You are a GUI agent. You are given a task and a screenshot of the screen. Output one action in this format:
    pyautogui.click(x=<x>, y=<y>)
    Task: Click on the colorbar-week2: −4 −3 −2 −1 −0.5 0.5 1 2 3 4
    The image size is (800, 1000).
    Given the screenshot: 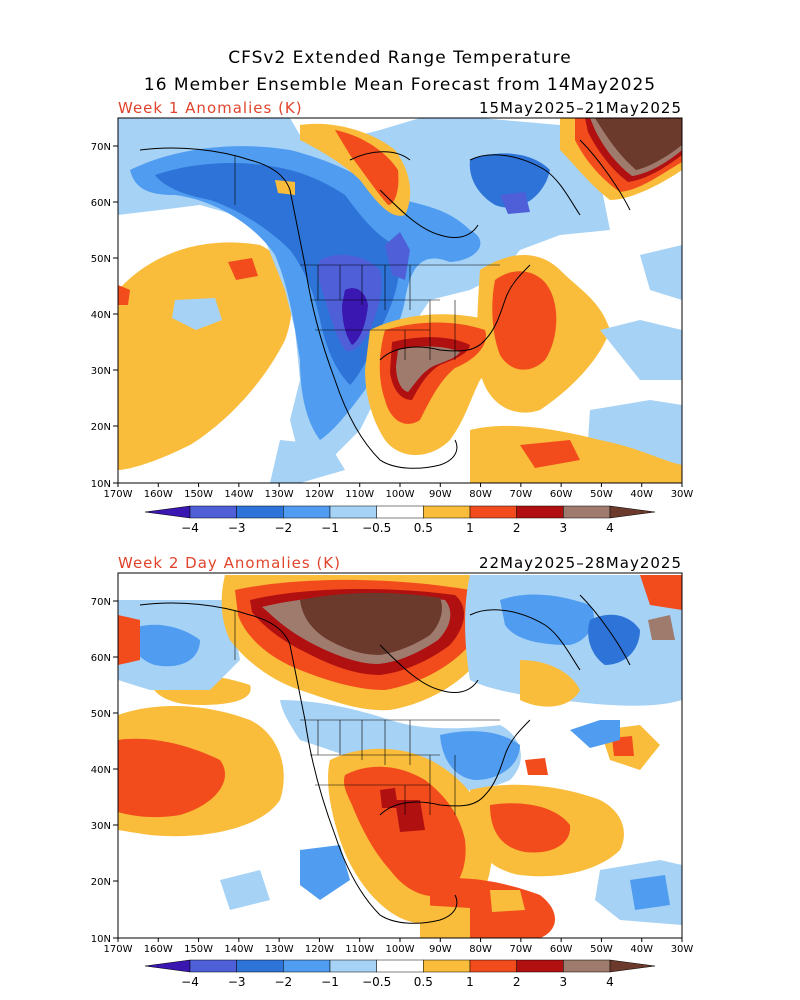 What is the action you would take?
    pyautogui.click(x=400, y=974)
    